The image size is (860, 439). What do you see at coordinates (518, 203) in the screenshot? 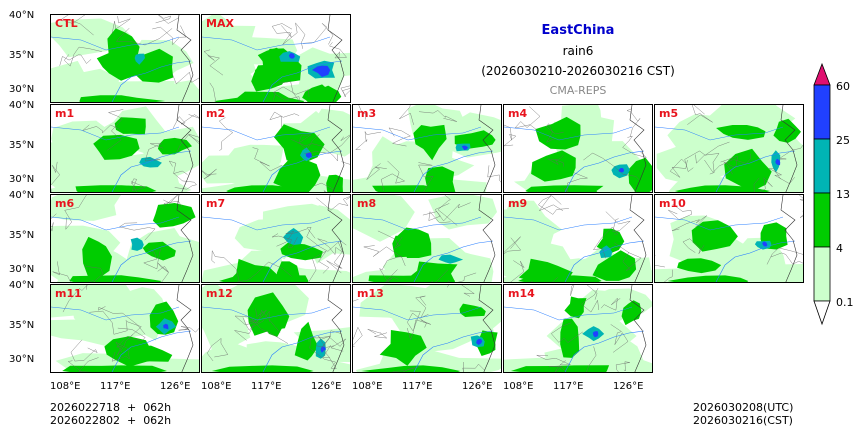
I see `panel-label: m9` at bounding box center [518, 203].